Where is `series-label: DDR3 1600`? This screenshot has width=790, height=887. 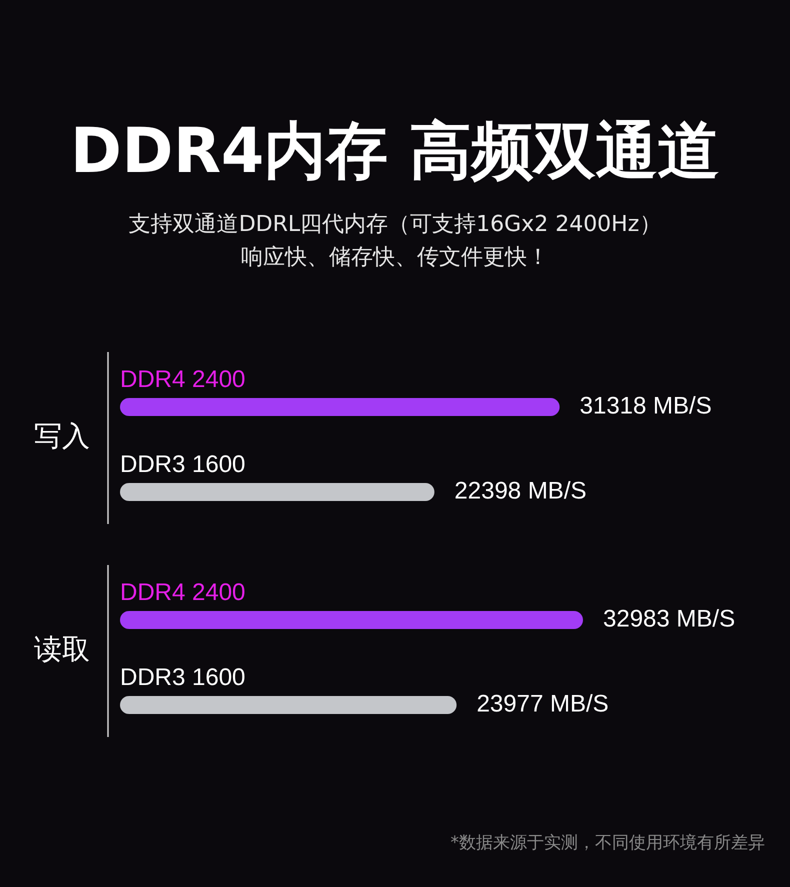 series-label: DDR3 1600 is located at coordinates (183, 464).